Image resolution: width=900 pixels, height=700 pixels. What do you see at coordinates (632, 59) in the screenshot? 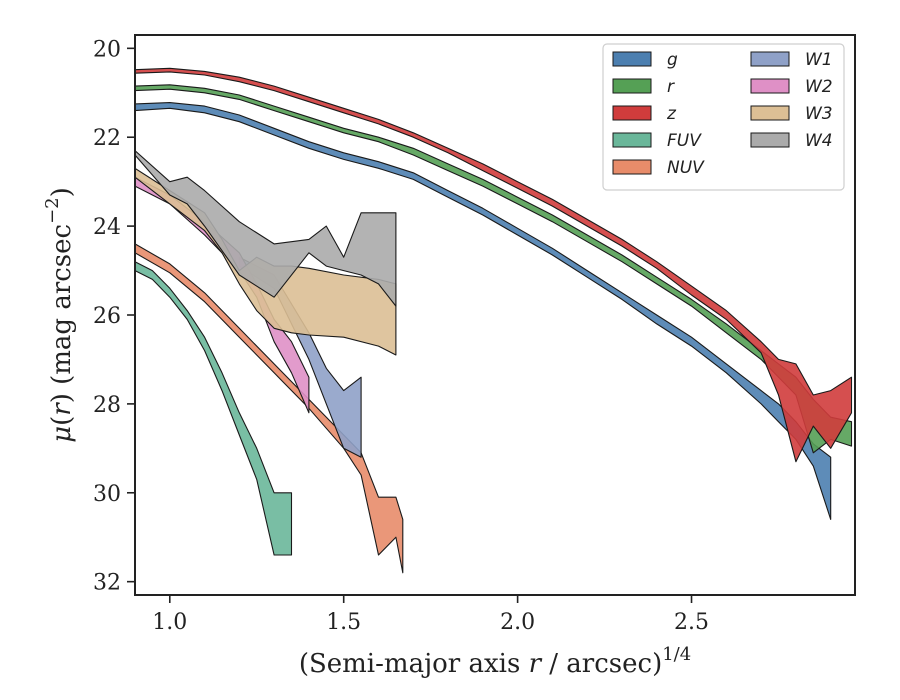
I see `legend-swatch-g` at bounding box center [632, 59].